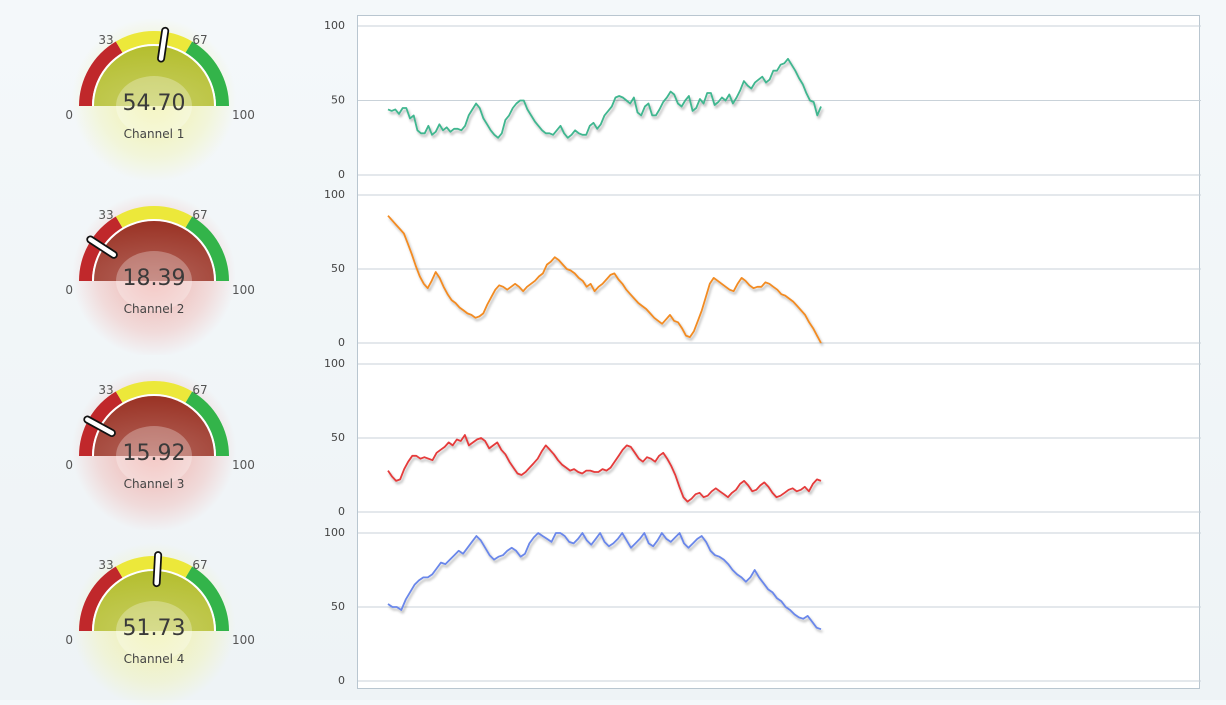 This screenshot has width=1226, height=705. Describe the element at coordinates (154, 628) in the screenshot. I see `gauge-value: 51.73` at that location.